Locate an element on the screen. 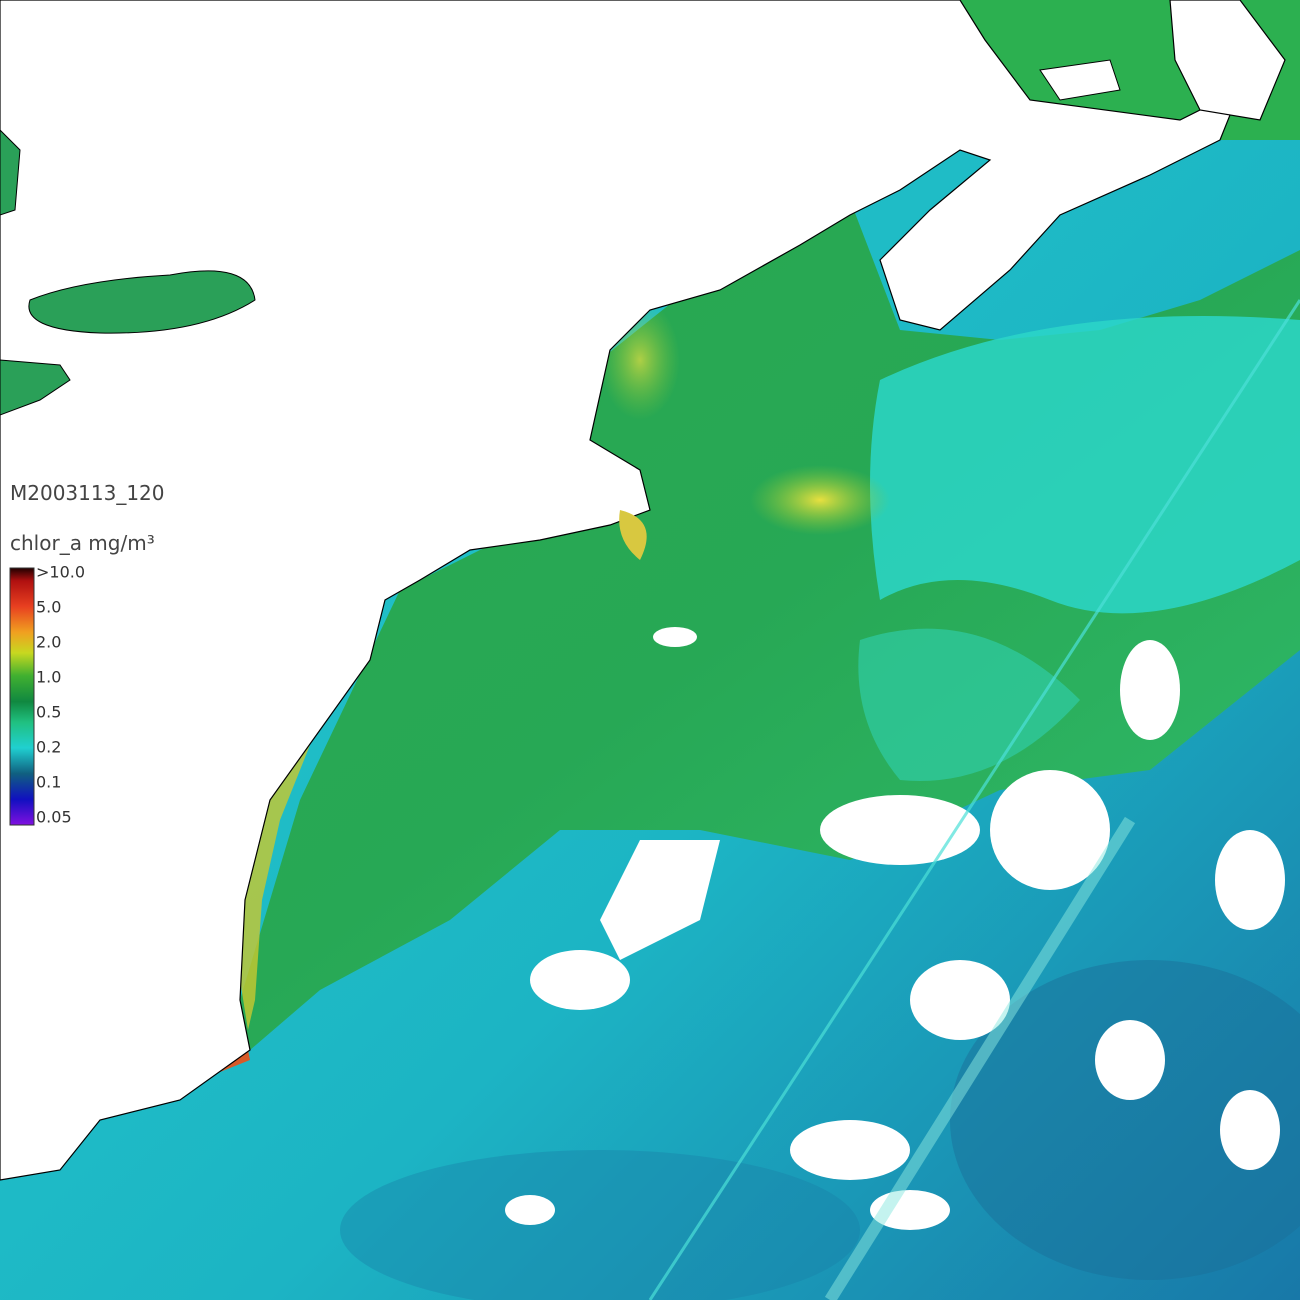 This screenshot has height=1300, width=1300. legend-title: chlor_a mg/m³ is located at coordinates (82, 543).